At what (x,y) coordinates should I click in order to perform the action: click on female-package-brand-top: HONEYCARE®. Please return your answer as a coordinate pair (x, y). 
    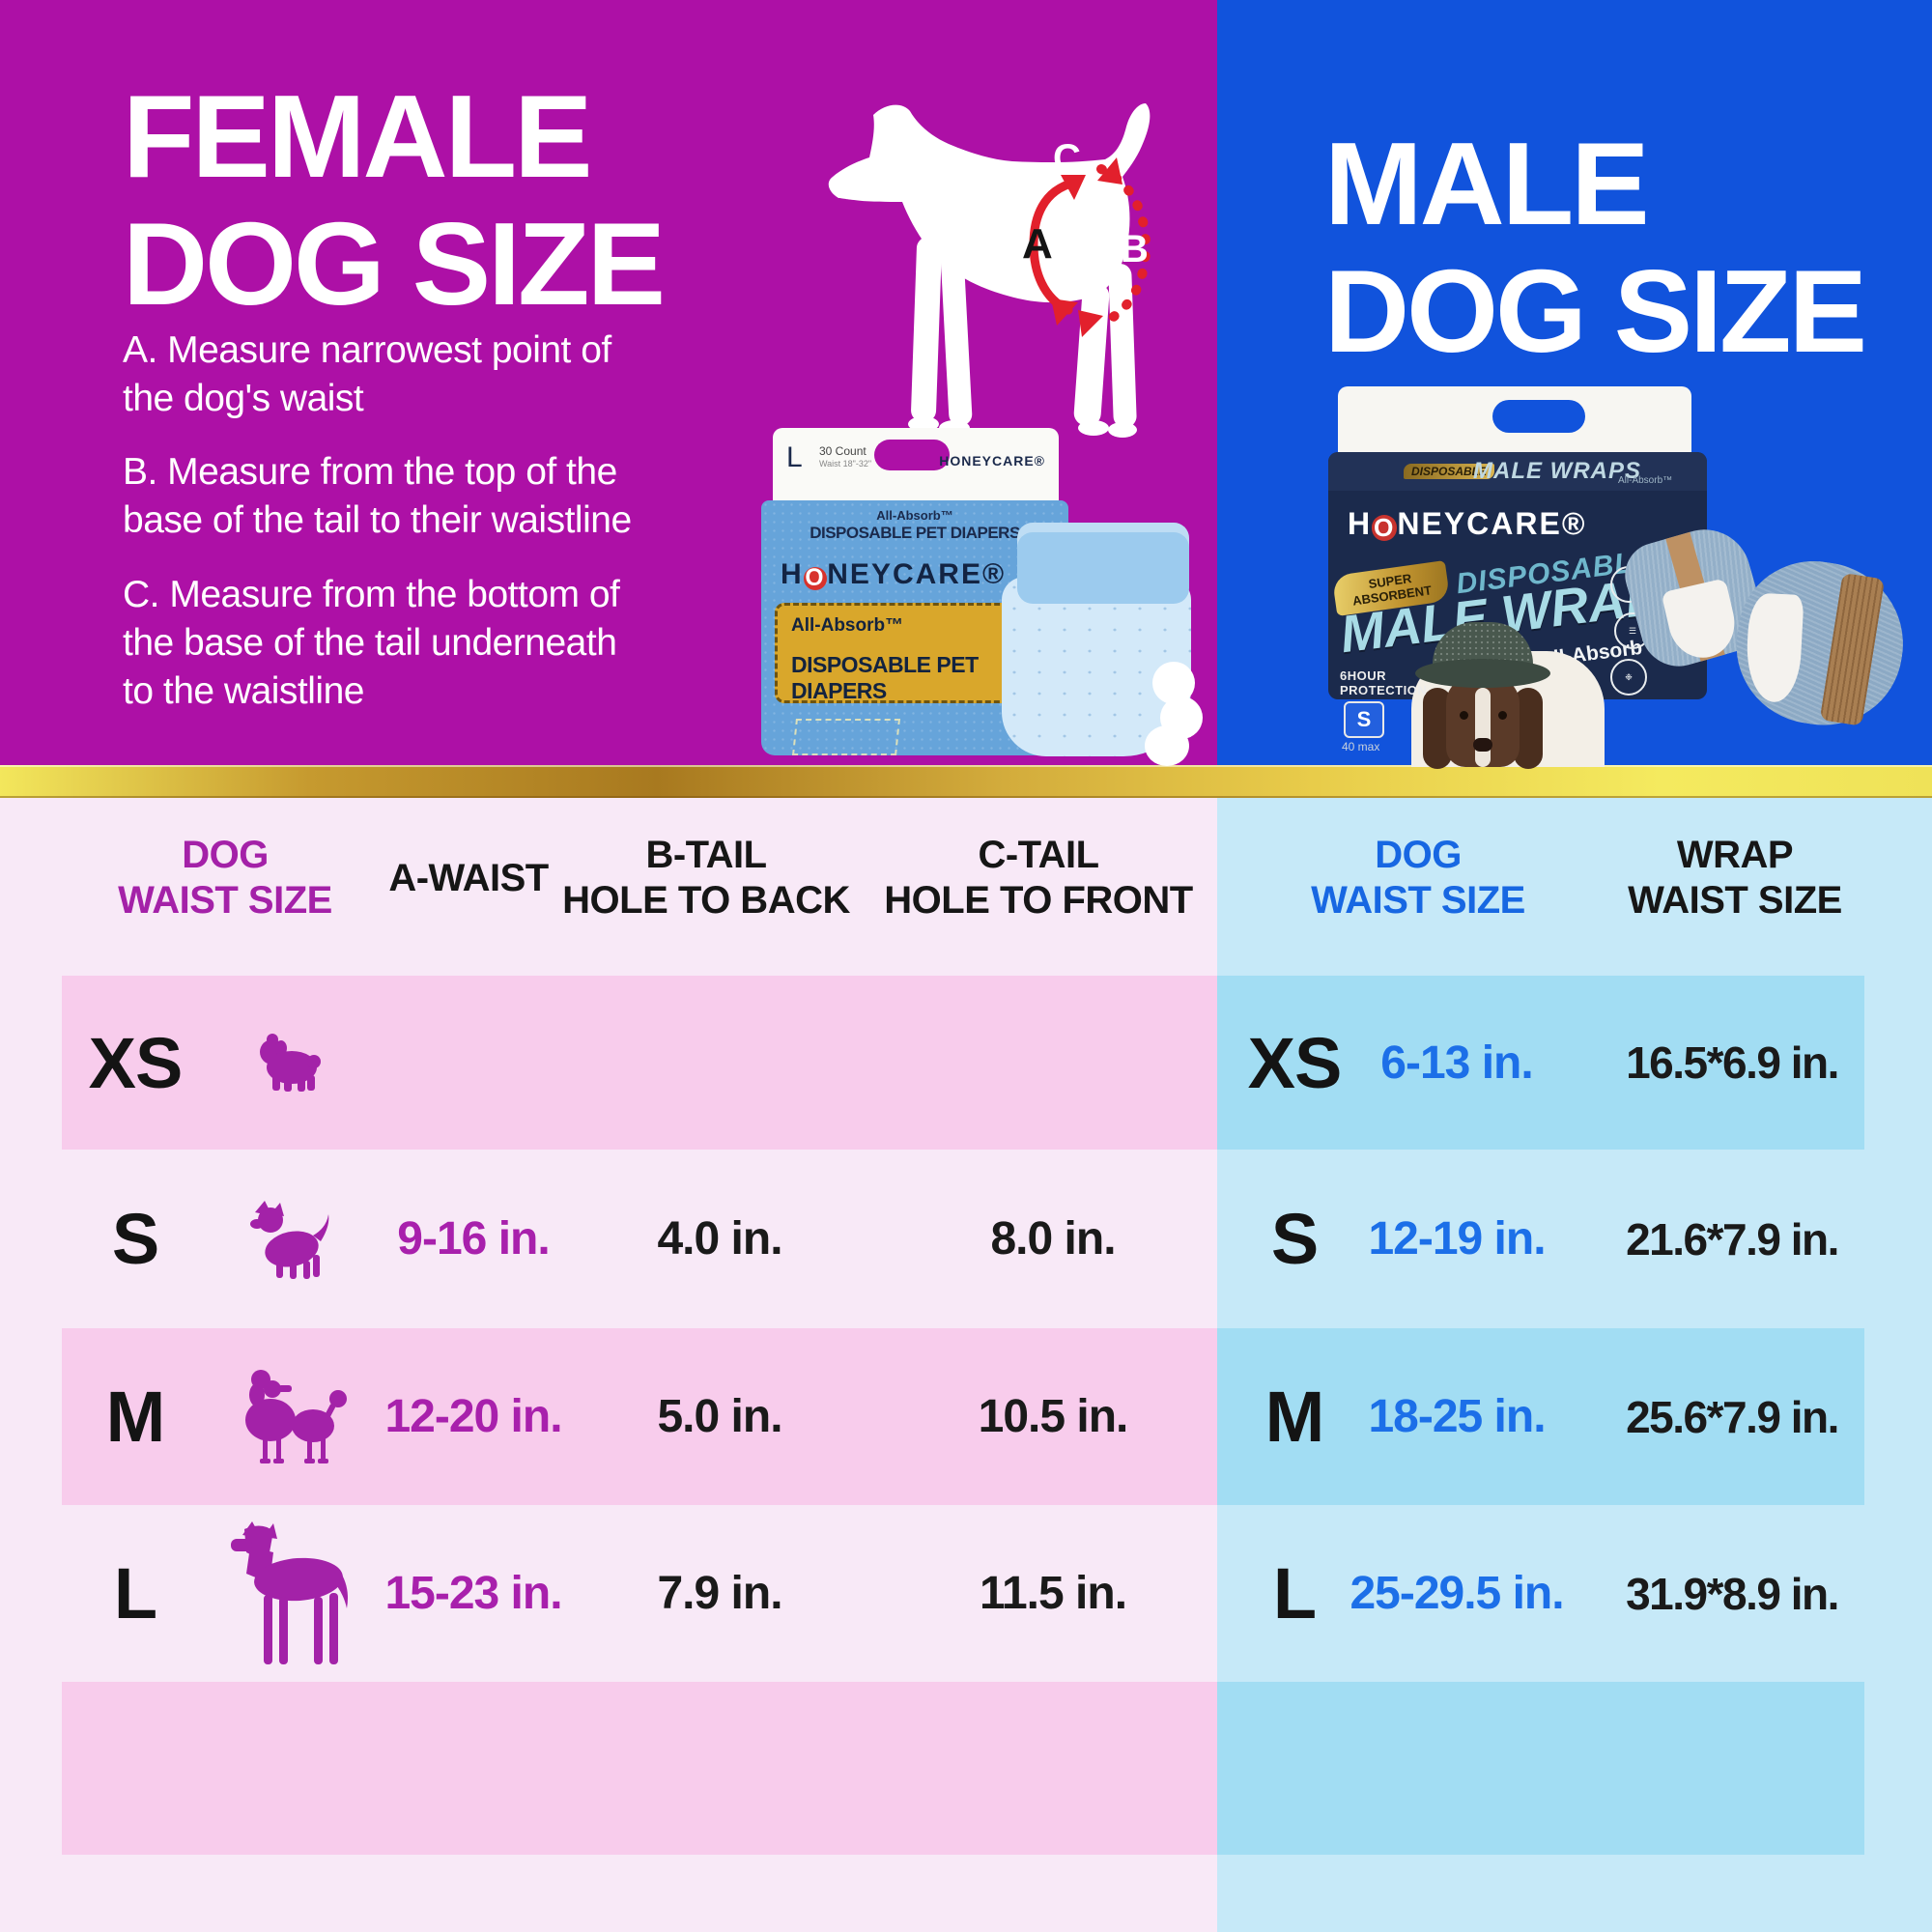
    Looking at the image, I should click on (992, 461).